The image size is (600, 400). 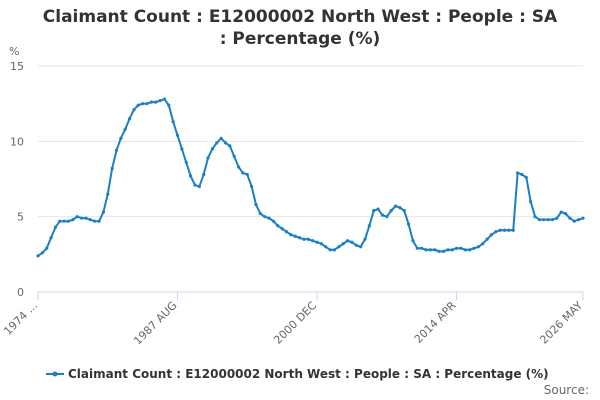 I want to click on y-tick-label: 5, so click(x=20, y=217).